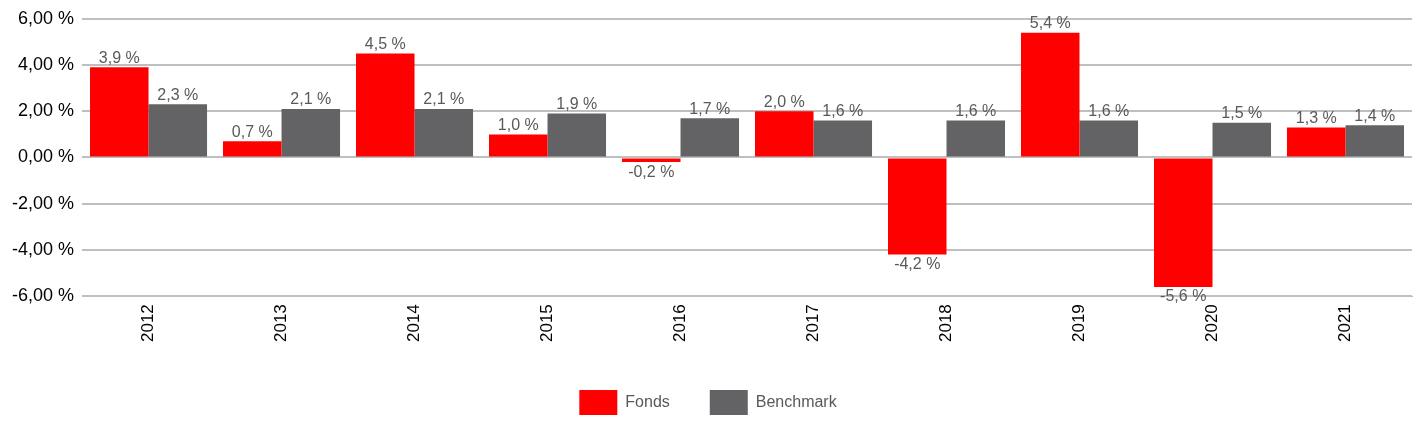 The image size is (1422, 429). What do you see at coordinates (385, 43) in the screenshot?
I see `data-label: 4,5 %` at bounding box center [385, 43].